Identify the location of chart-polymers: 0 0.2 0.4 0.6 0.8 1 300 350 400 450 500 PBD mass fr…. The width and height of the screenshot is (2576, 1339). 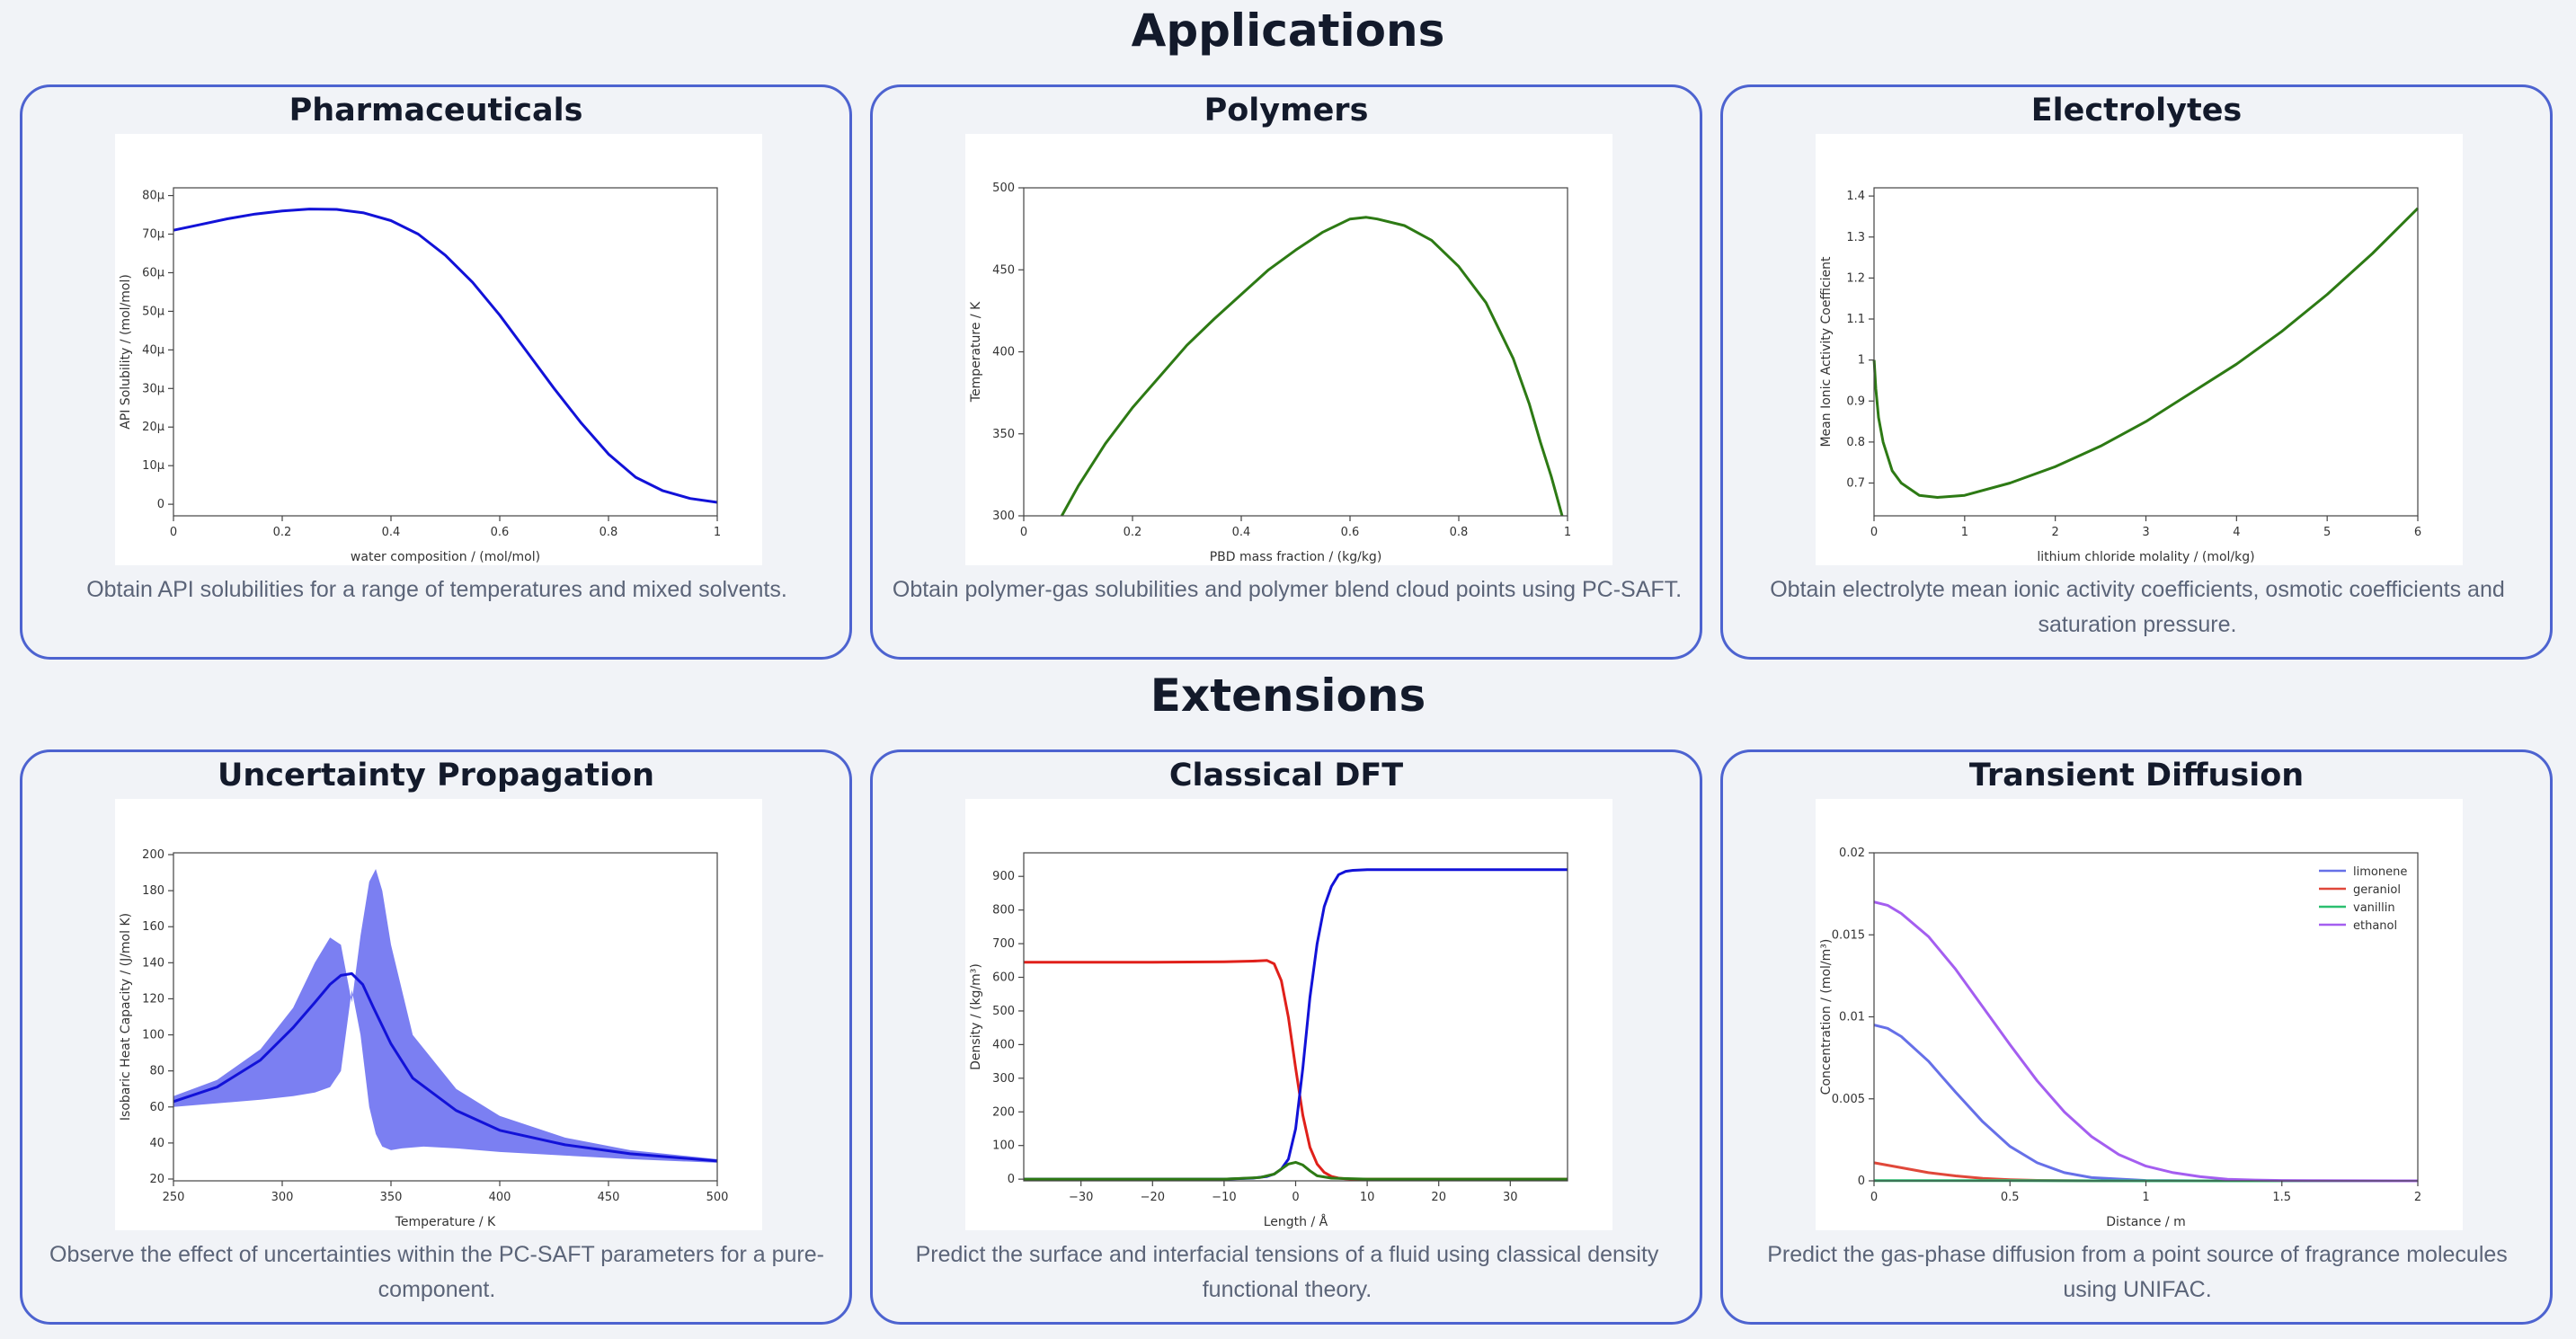
(1270, 373).